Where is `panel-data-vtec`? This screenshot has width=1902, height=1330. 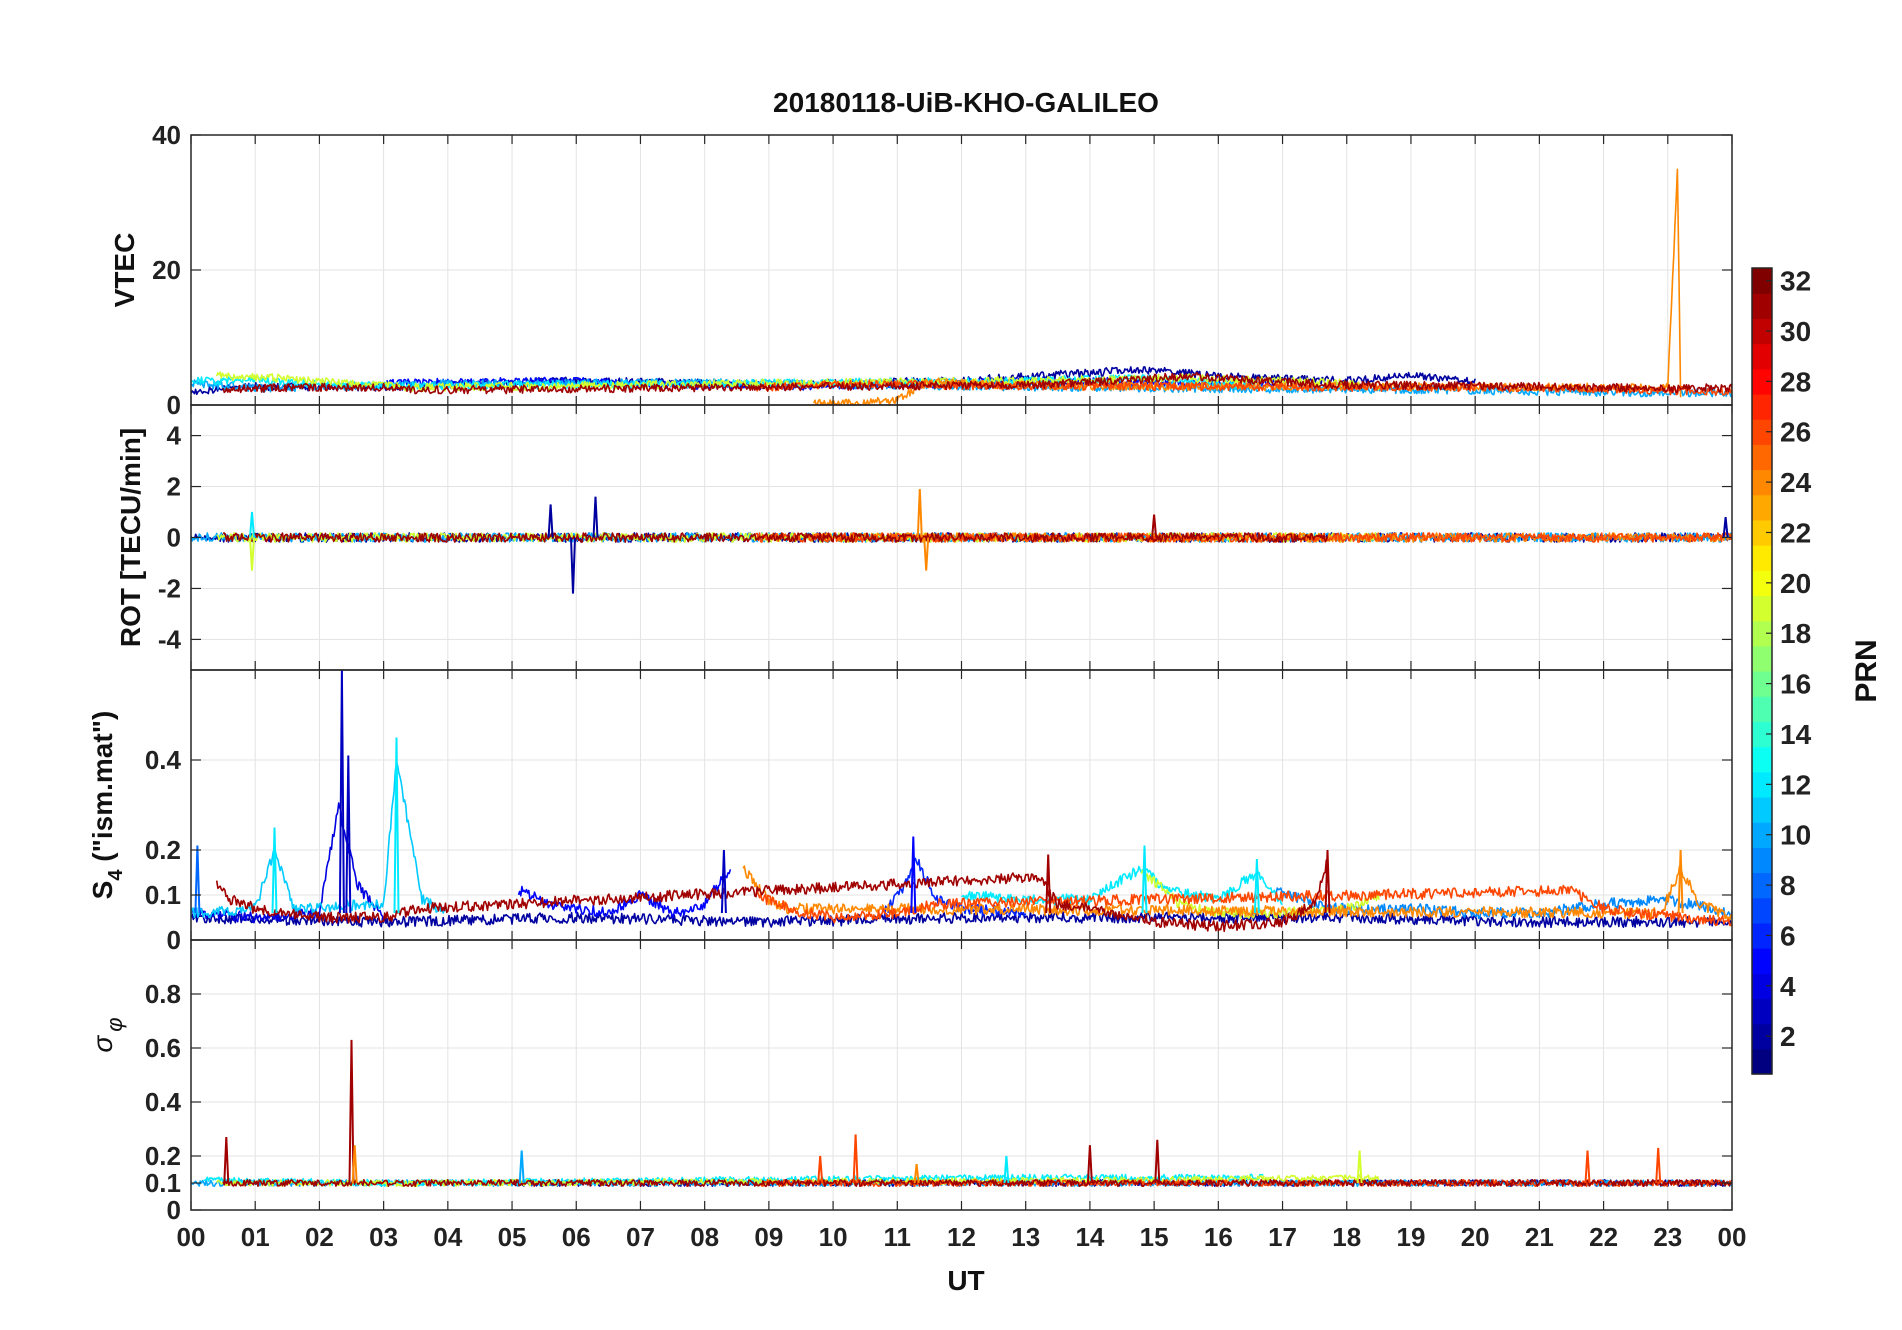 panel-data-vtec is located at coordinates (961, 286).